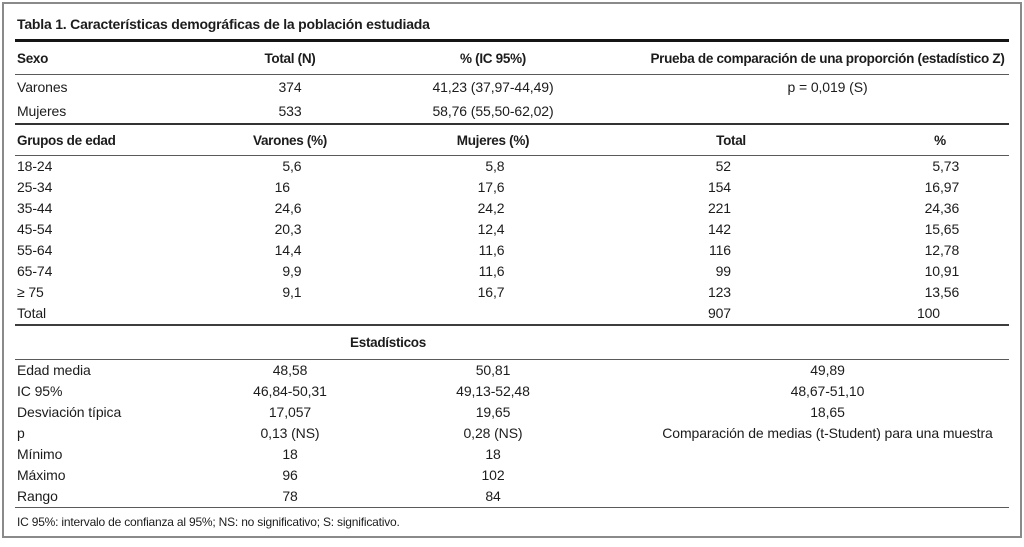  I want to click on row-label: Mujeres, so click(100, 112).